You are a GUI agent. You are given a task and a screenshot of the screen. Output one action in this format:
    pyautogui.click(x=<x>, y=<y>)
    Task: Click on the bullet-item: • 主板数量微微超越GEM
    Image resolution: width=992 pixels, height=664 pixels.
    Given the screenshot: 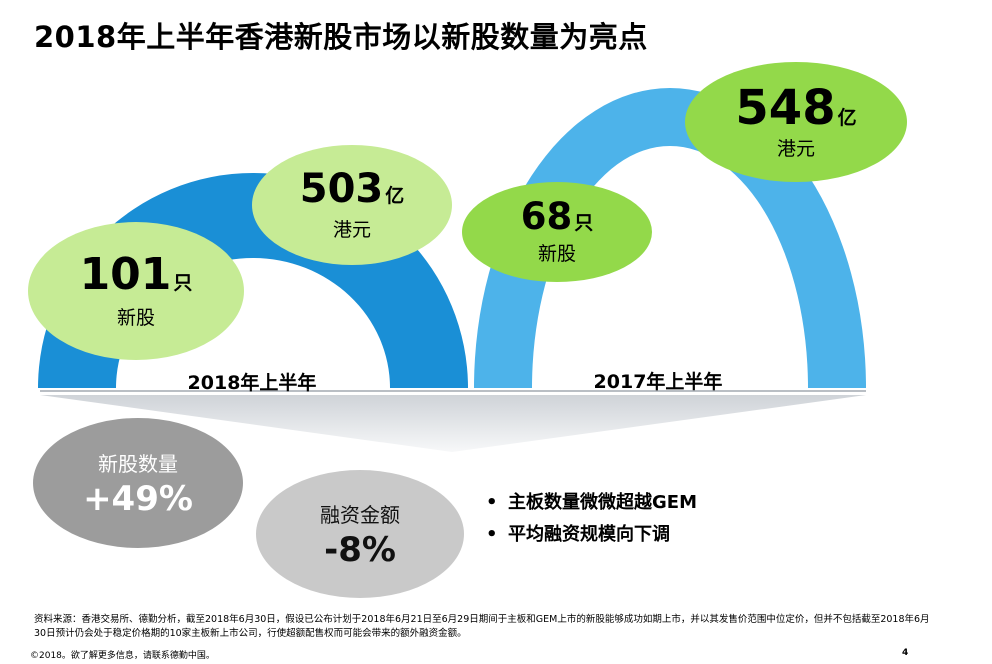 What is the action you would take?
    pyautogui.click(x=591, y=502)
    